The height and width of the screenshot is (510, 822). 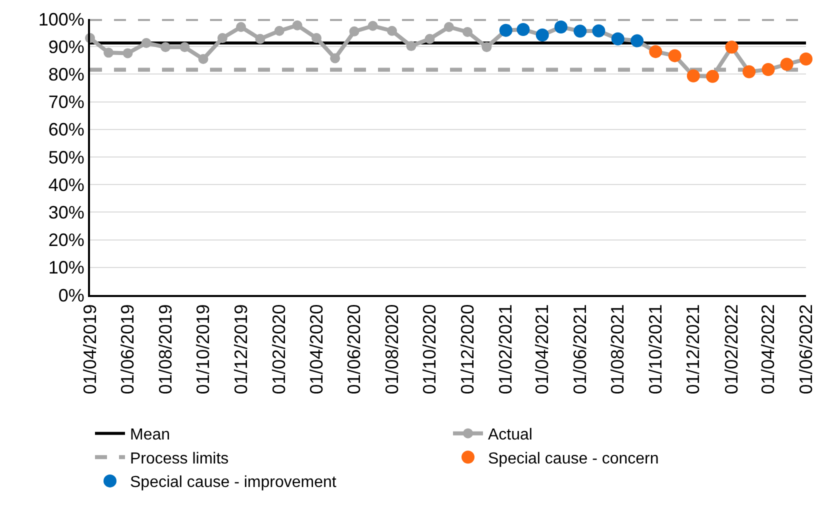 I want to click on x-tick-label: 01/08/2020, so click(x=392, y=349).